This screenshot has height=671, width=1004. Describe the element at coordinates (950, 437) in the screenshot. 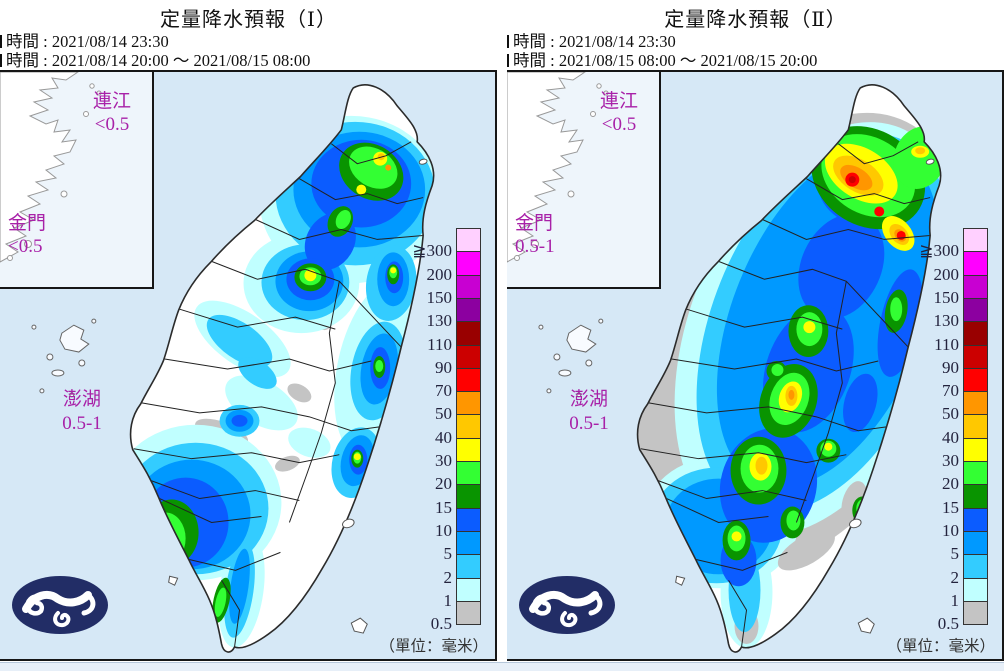

I see `legend-tick-label: 40` at that location.